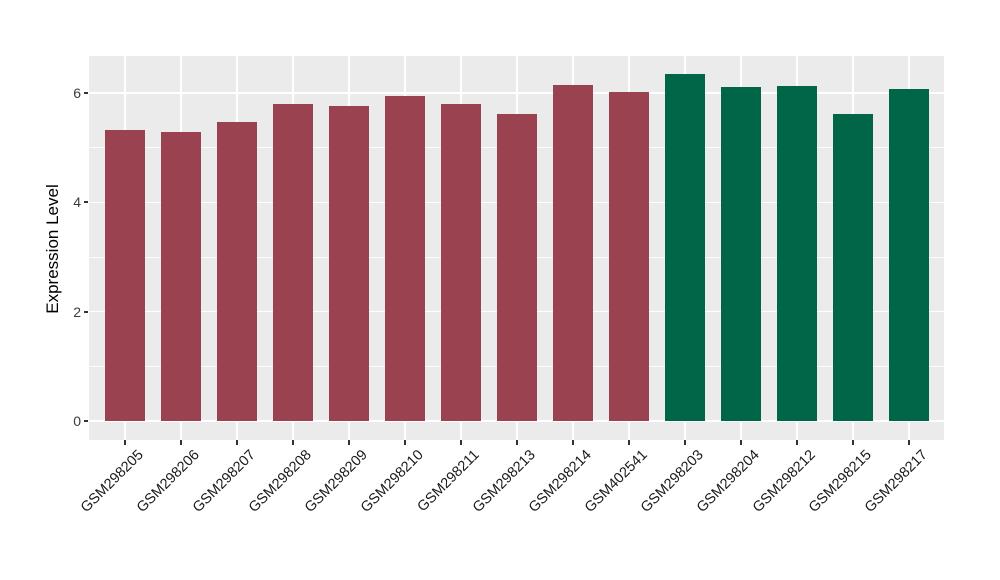 The image size is (1000, 580). What do you see at coordinates (77, 311) in the screenshot?
I see `y-tick-label: 2` at bounding box center [77, 311].